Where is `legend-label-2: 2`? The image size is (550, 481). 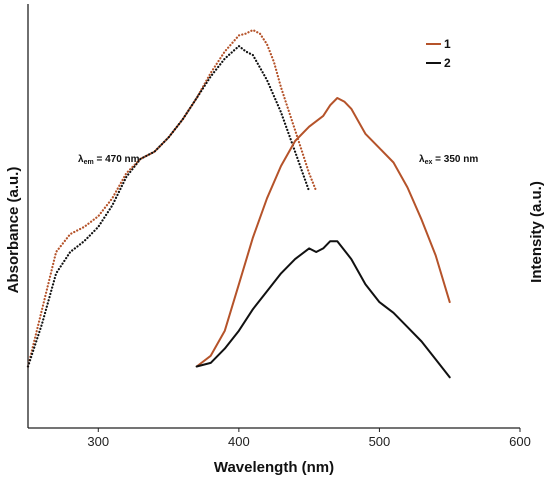
legend-label-2: 2 is located at coordinates (447, 63).